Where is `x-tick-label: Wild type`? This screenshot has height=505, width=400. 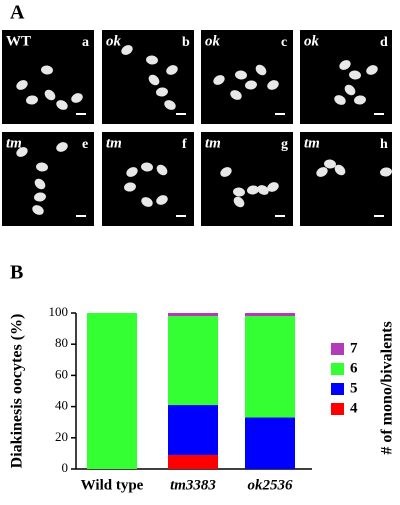 x-tick-label: Wild type is located at coordinates (112, 485).